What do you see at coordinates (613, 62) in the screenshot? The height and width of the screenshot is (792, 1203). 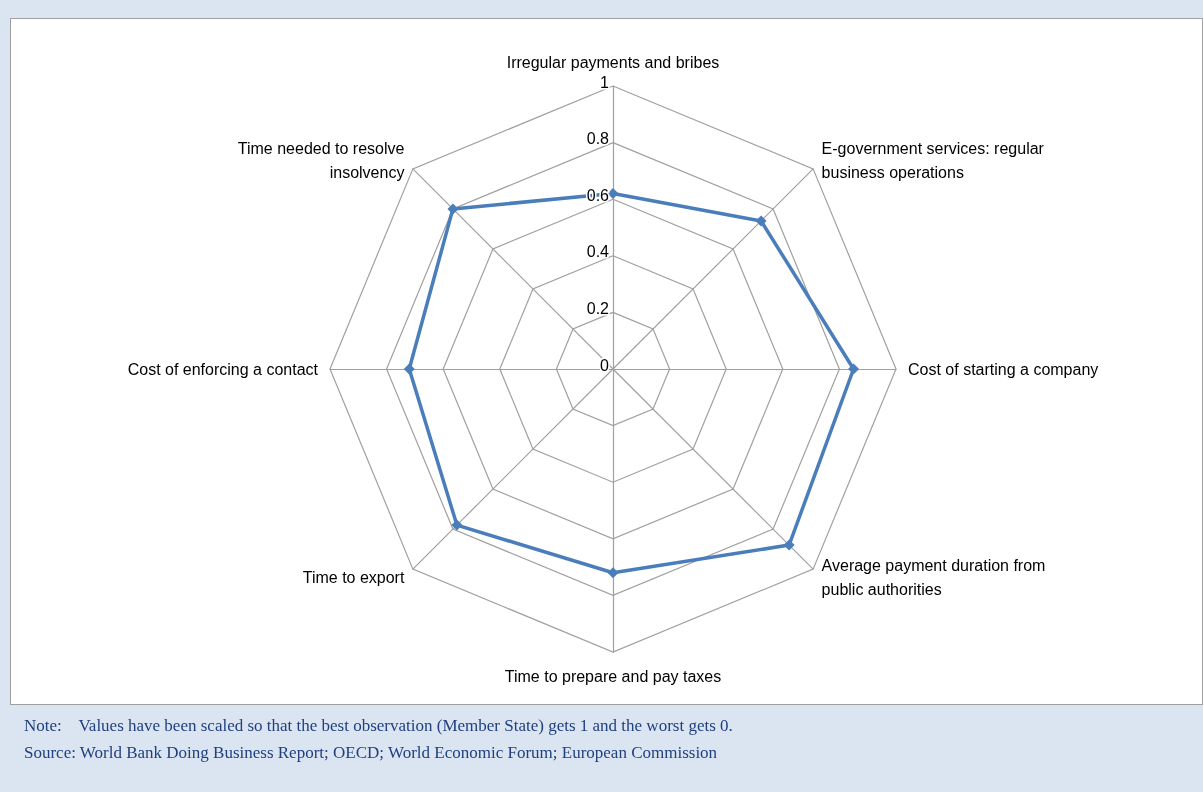 I see `spoke-label: Irregular payments and bribes` at bounding box center [613, 62].